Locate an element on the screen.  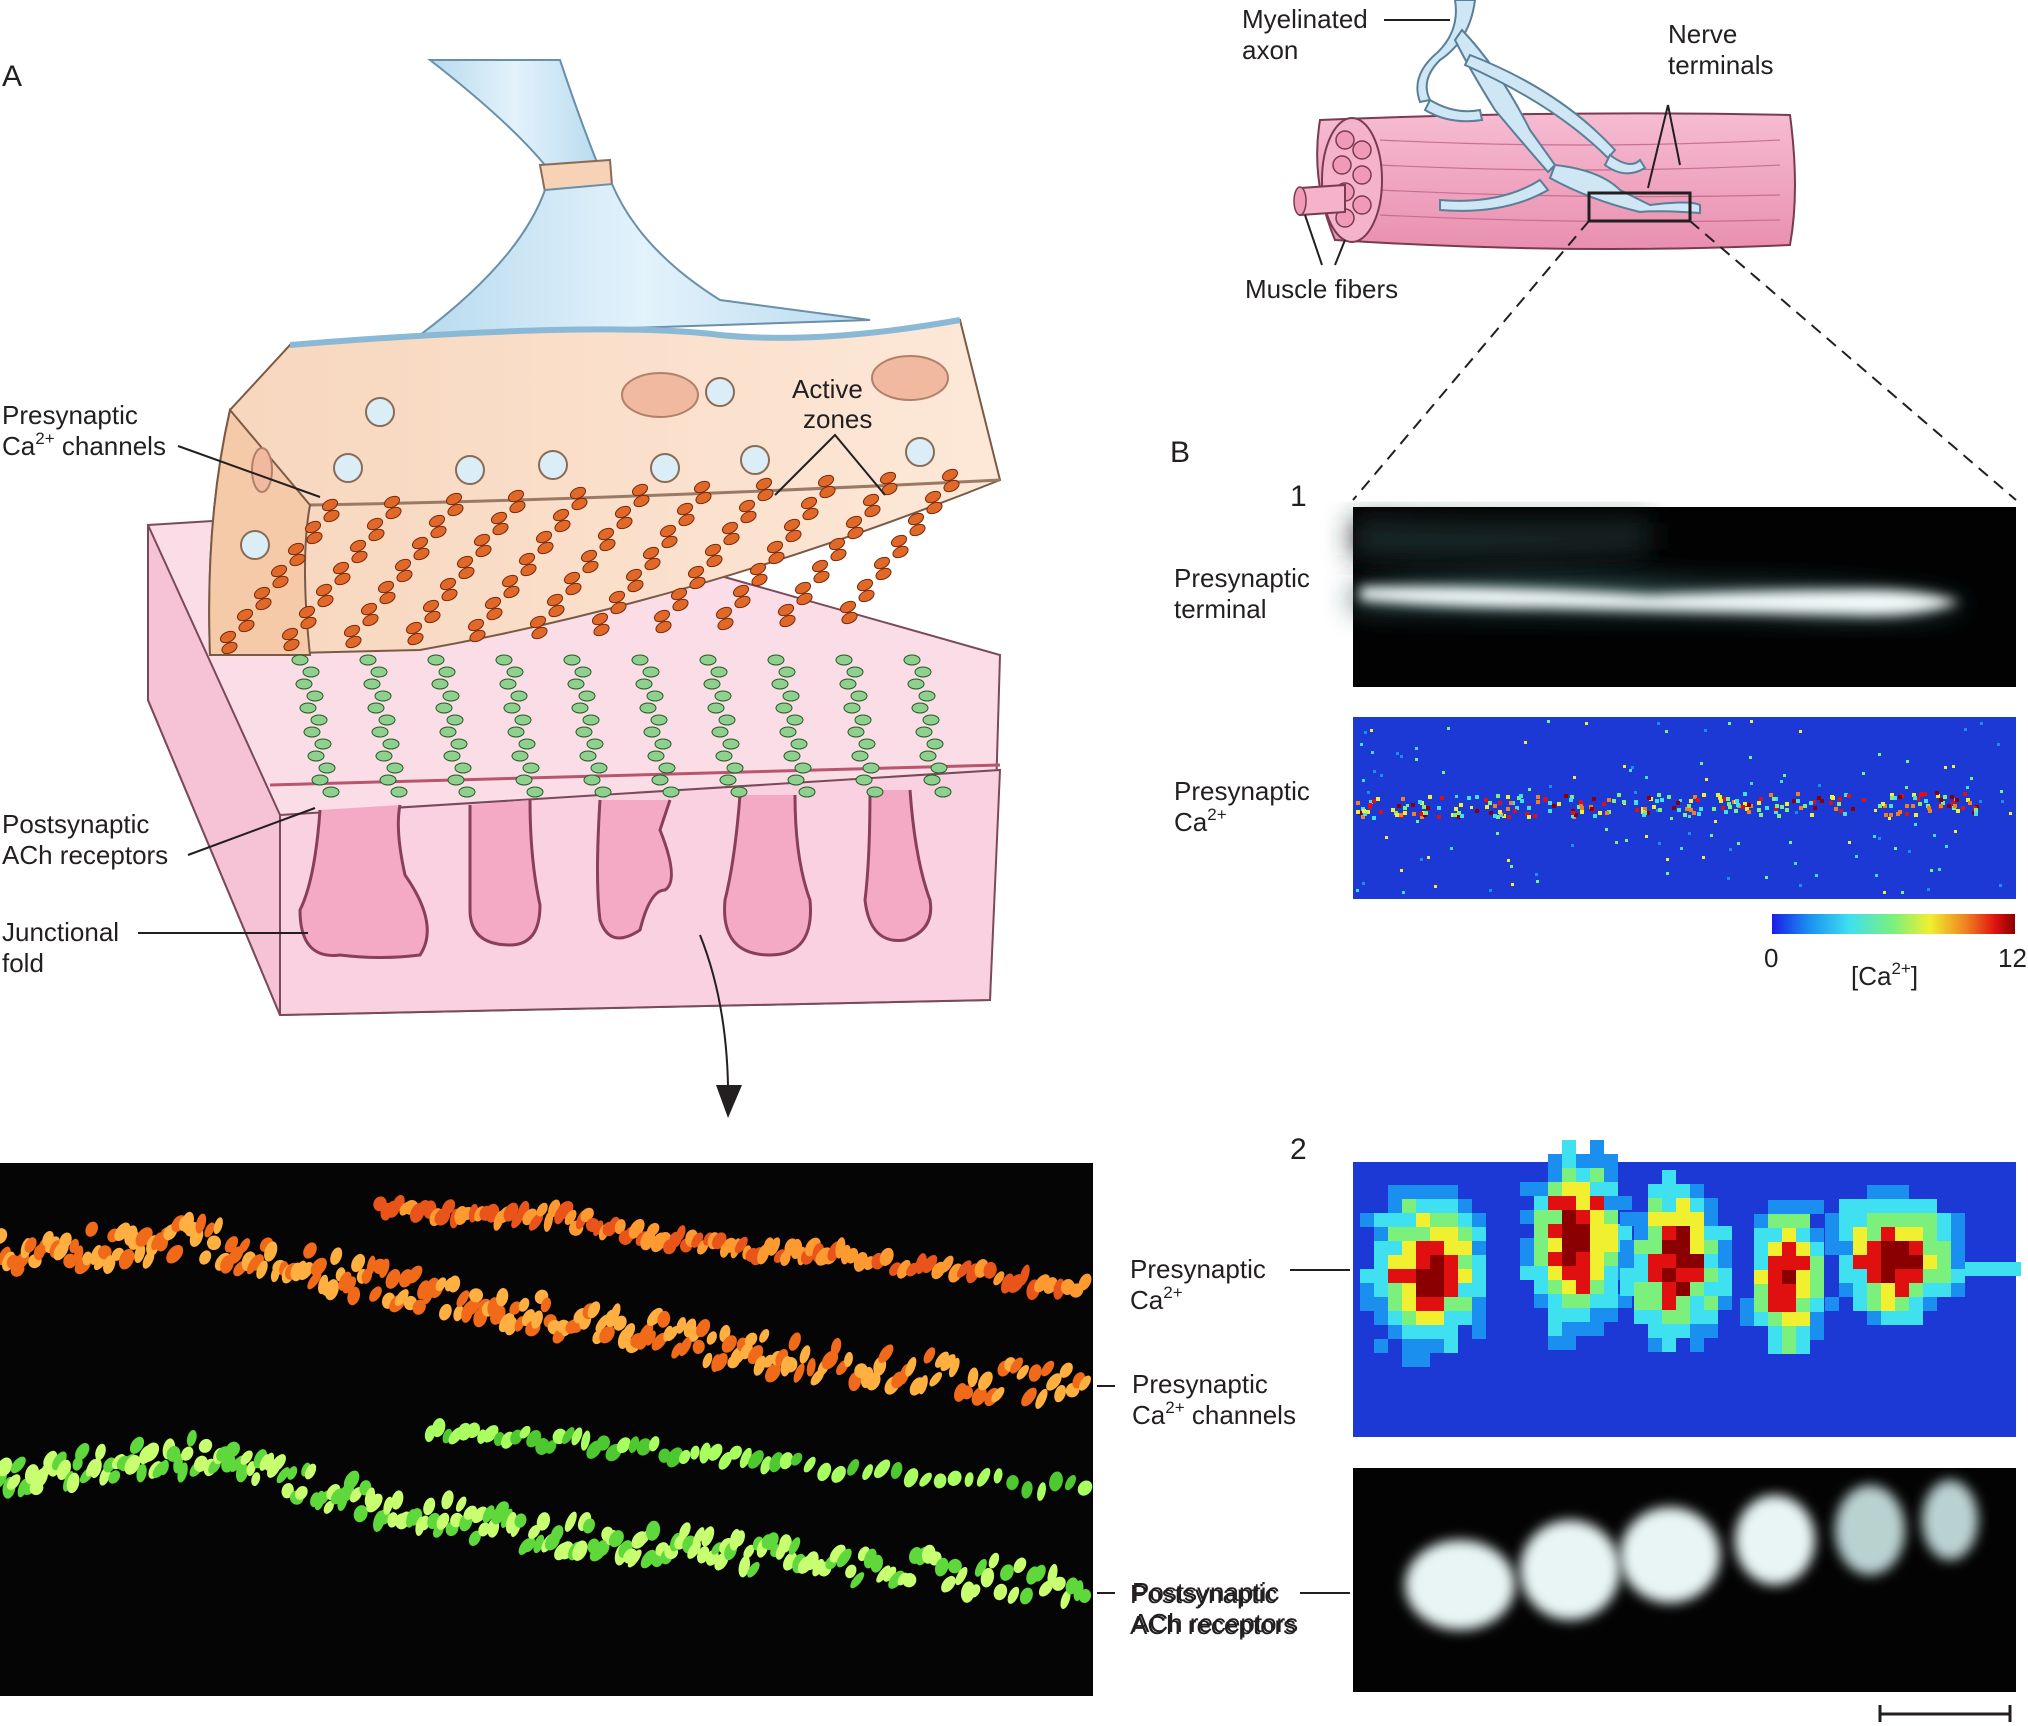
label-presynaptic-terminal-1: Presynaptic is located at coordinates (1242, 578).